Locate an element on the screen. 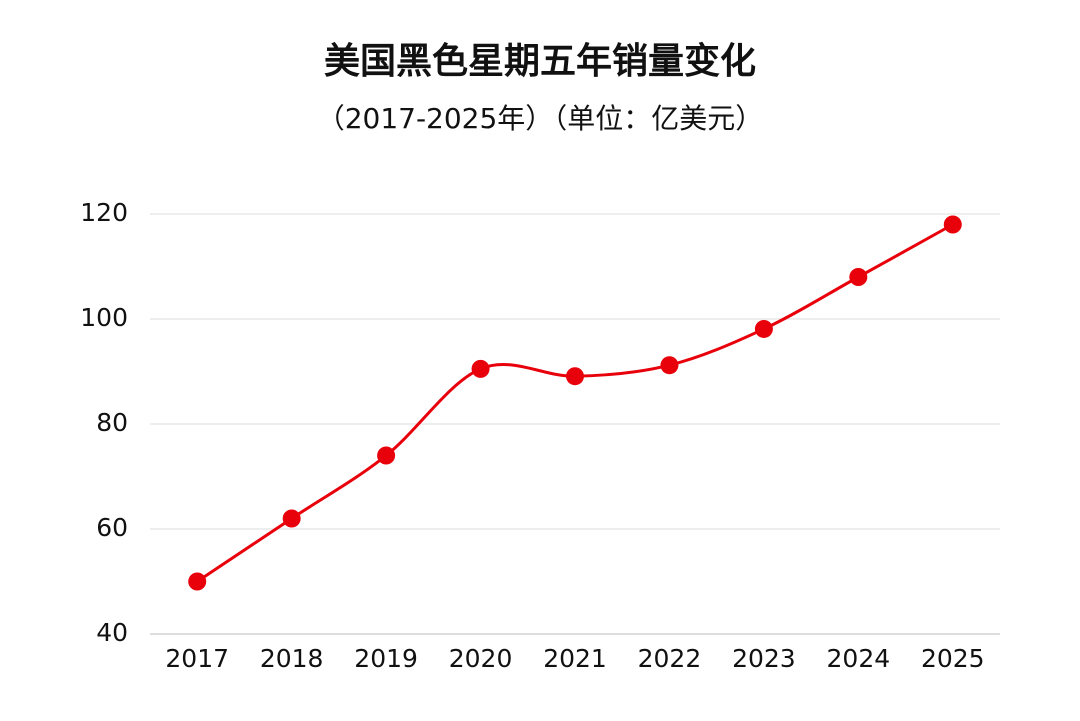 The width and height of the screenshot is (1080, 721). x-tick-label: 2022 is located at coordinates (670, 658).